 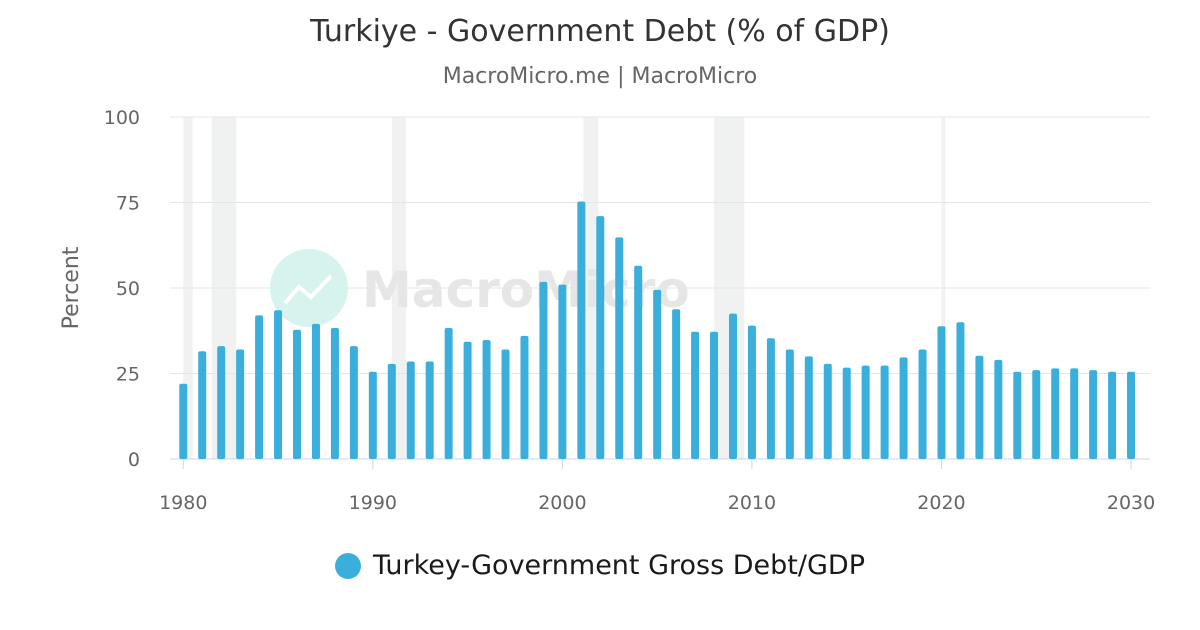 What do you see at coordinates (1131, 503) in the screenshot?
I see `x-tick-label: 2030` at bounding box center [1131, 503].